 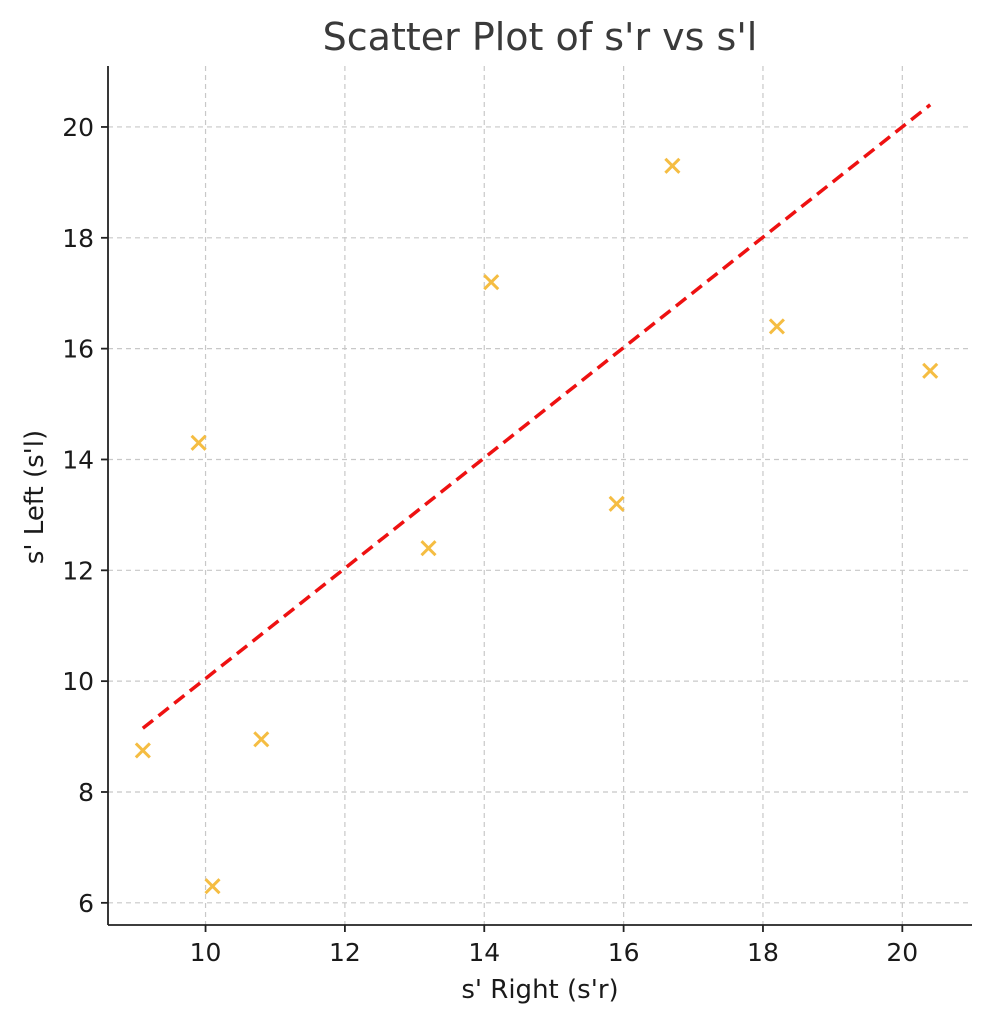 What do you see at coordinates (902, 952) in the screenshot?
I see `x-tick-label: 20` at bounding box center [902, 952].